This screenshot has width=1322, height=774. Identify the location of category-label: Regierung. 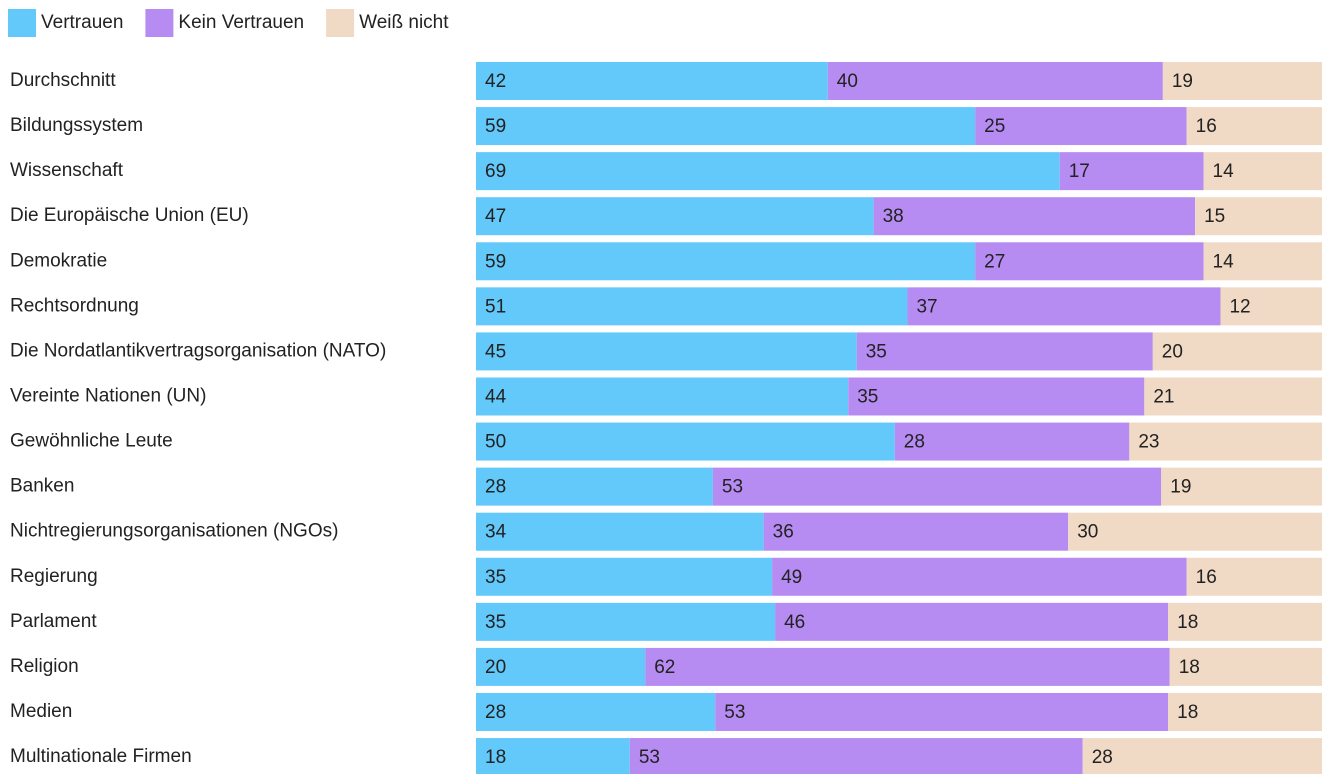
(54, 576).